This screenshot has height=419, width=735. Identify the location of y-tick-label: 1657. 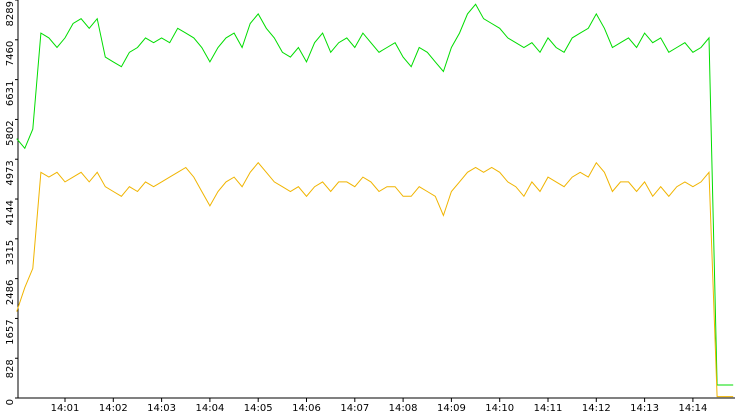
(10, 331).